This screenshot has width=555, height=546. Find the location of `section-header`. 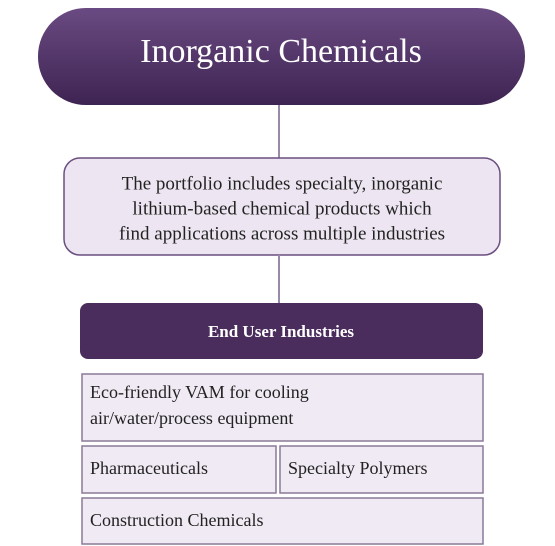

section-header is located at coordinates (281, 331).